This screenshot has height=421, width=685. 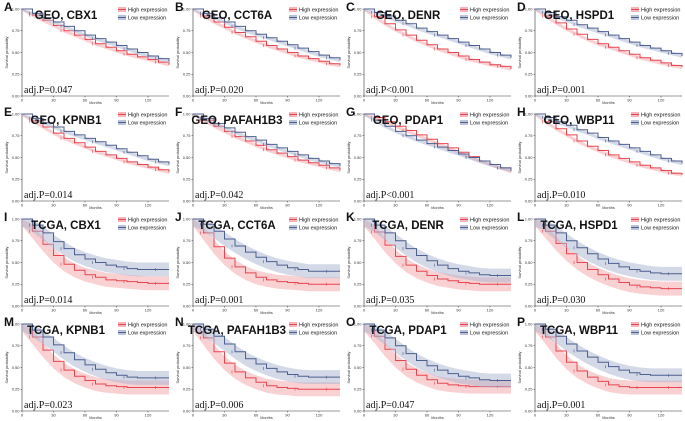 I want to click on panel-title: TCGA, KPNB1, so click(x=66, y=331).